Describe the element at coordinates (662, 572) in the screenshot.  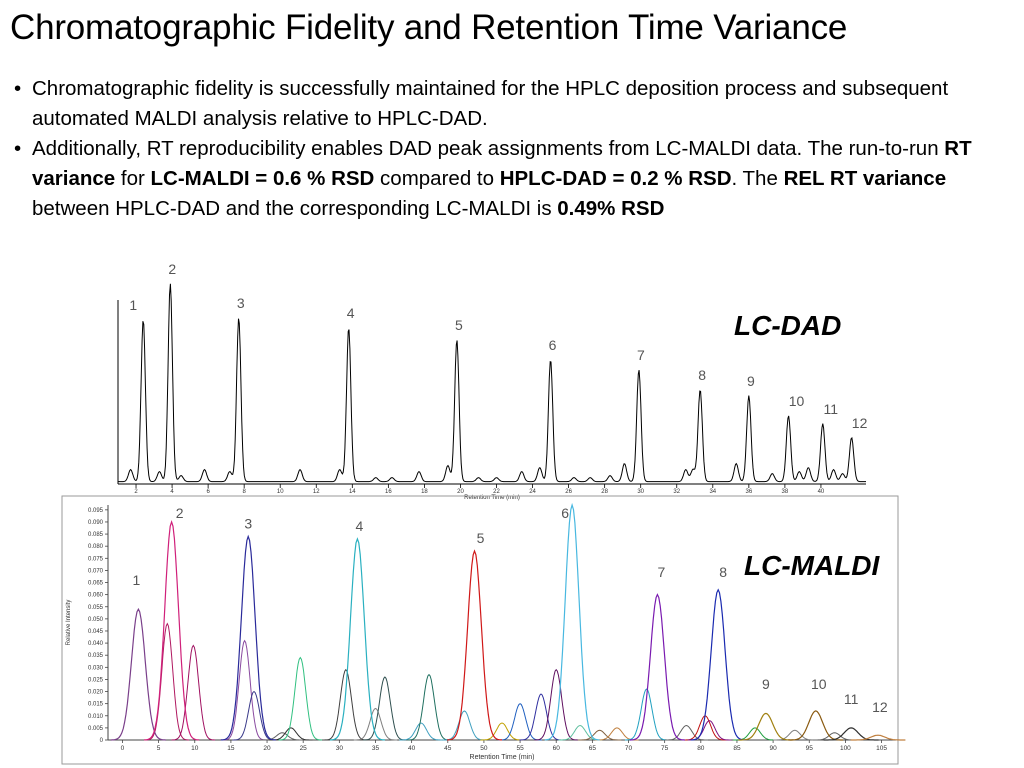
I see `lc-maldi-peak-label: 7` at that location.